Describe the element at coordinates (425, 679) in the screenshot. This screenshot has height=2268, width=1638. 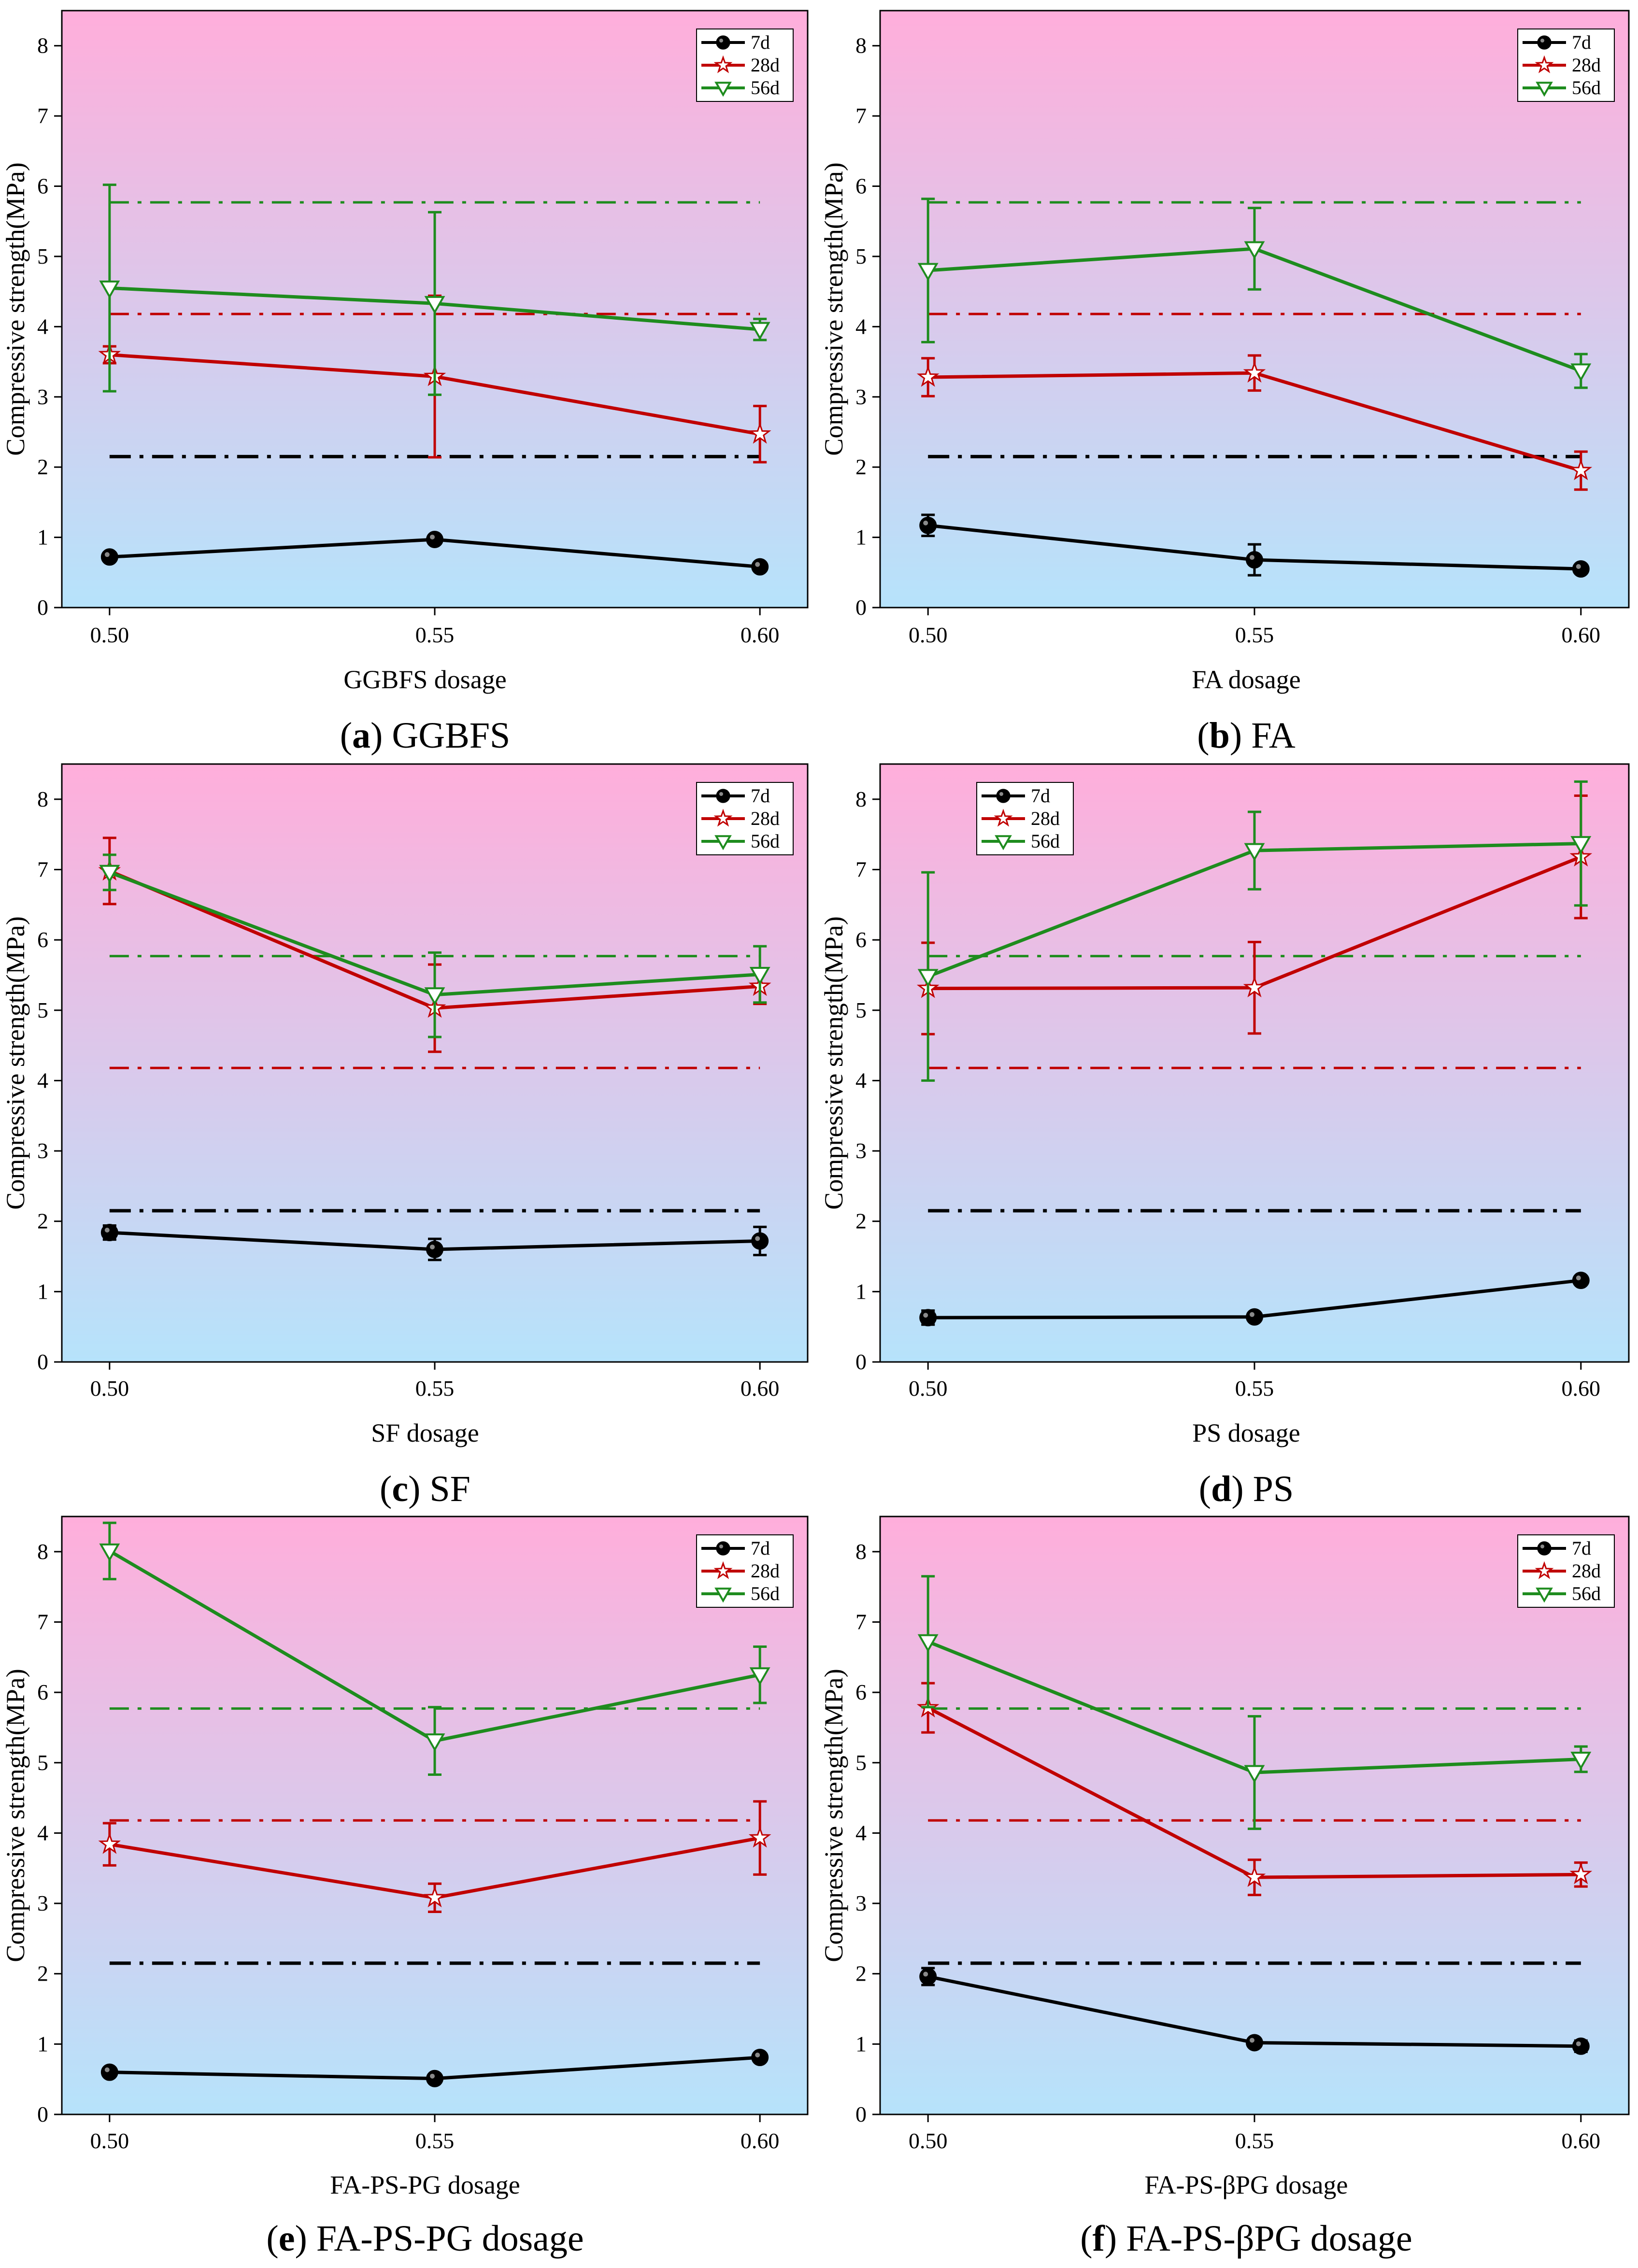
I see `x-axis-label: GGBFS dosage` at that location.